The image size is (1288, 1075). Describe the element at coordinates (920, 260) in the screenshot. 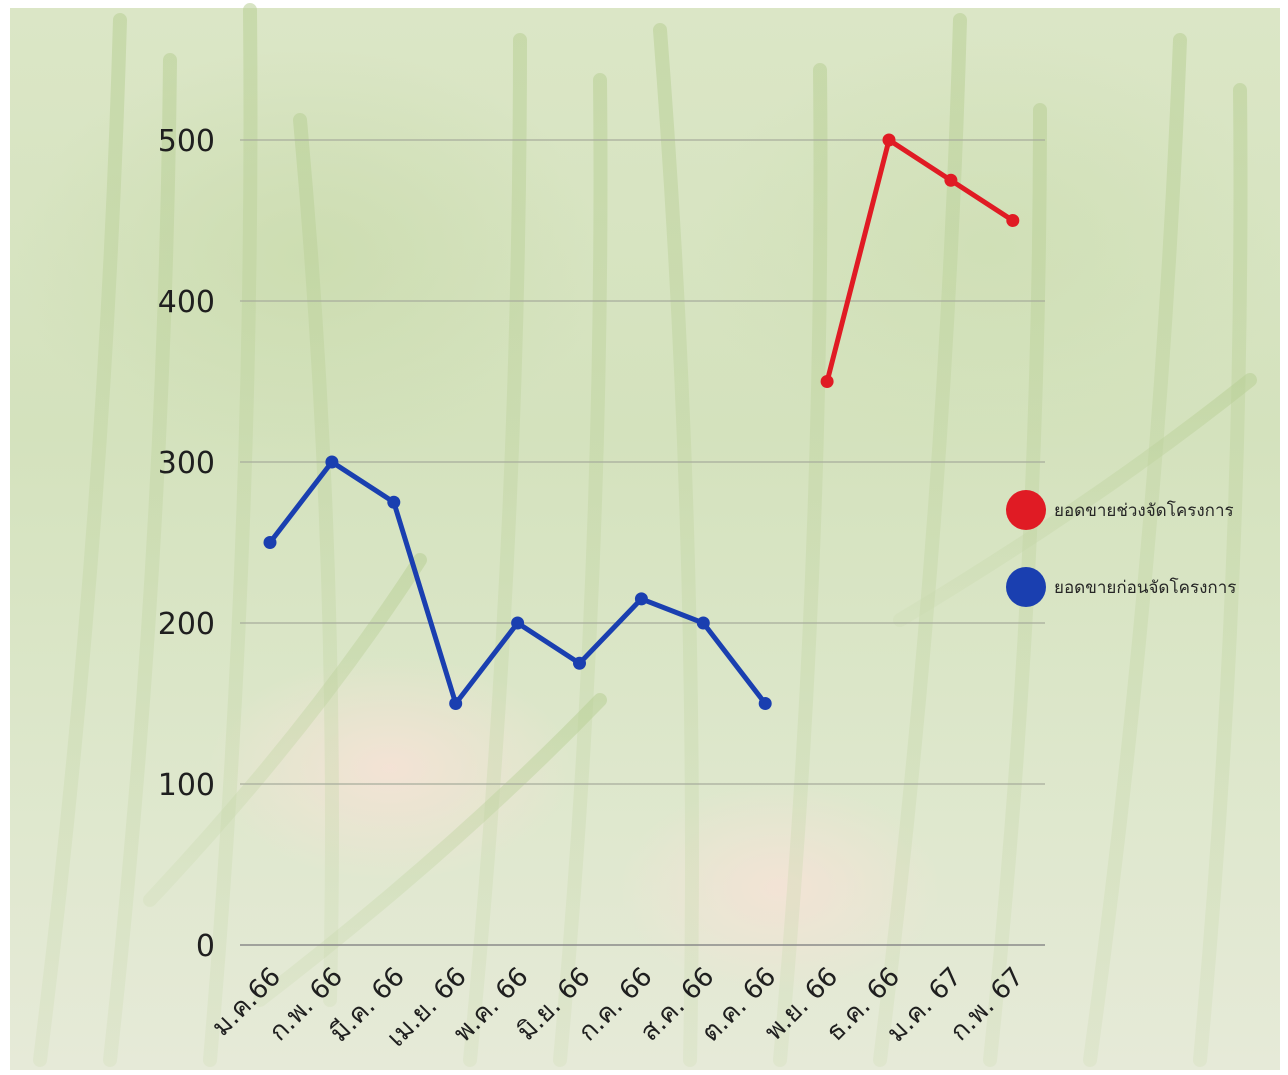

I see `series-line` at that location.